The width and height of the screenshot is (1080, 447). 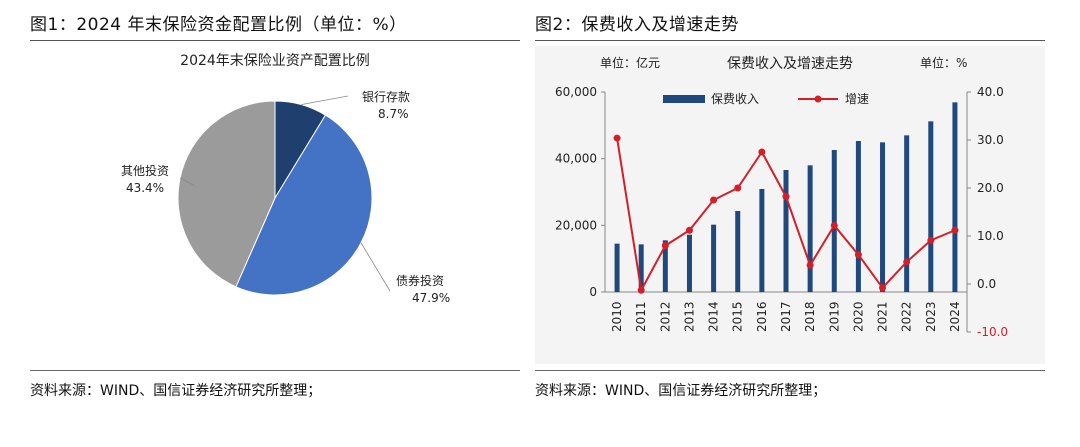 I want to click on bar-2019, so click(x=834, y=221).